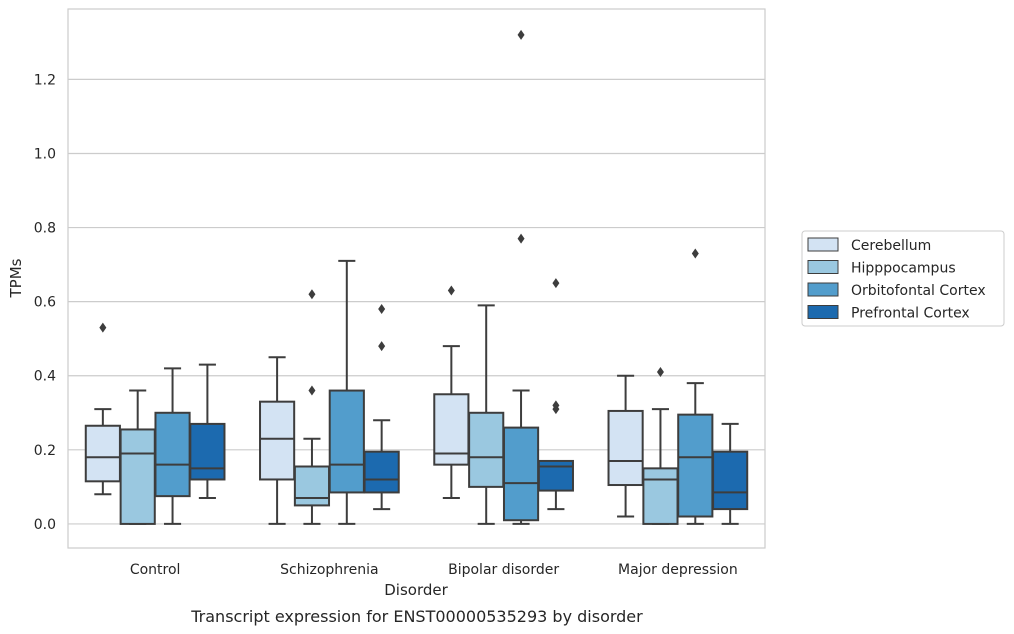 This screenshot has height=634, width=1014. I want to click on y-tick-label: 0.2, so click(45, 451).